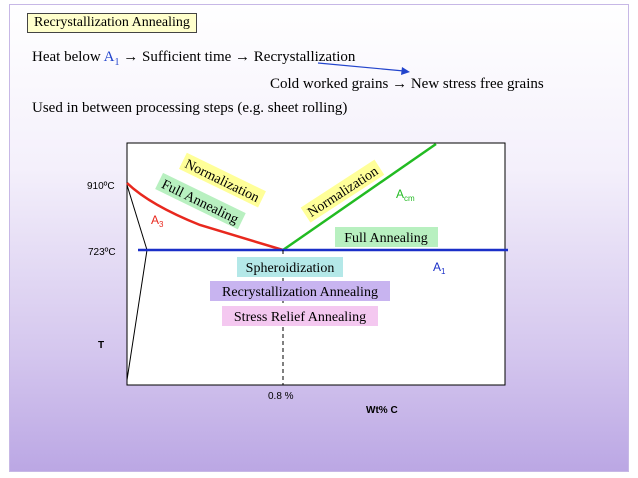 The image size is (638, 478). Describe the element at coordinates (405, 71) in the screenshot. I see `pointer-arrow-head` at that location.